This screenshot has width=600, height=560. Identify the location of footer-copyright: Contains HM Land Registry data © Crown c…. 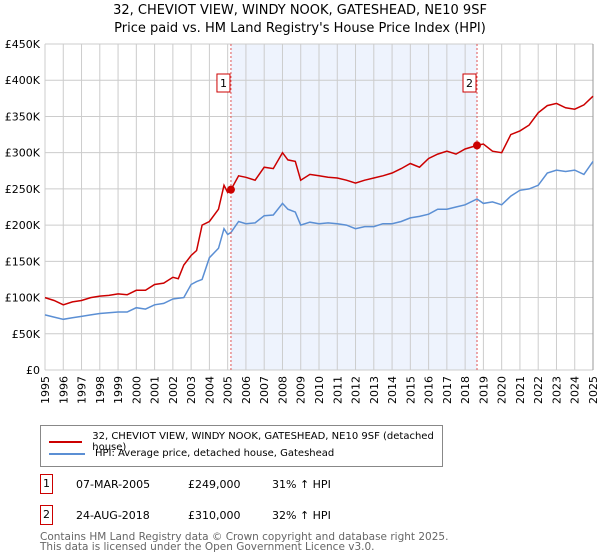
(244, 537).